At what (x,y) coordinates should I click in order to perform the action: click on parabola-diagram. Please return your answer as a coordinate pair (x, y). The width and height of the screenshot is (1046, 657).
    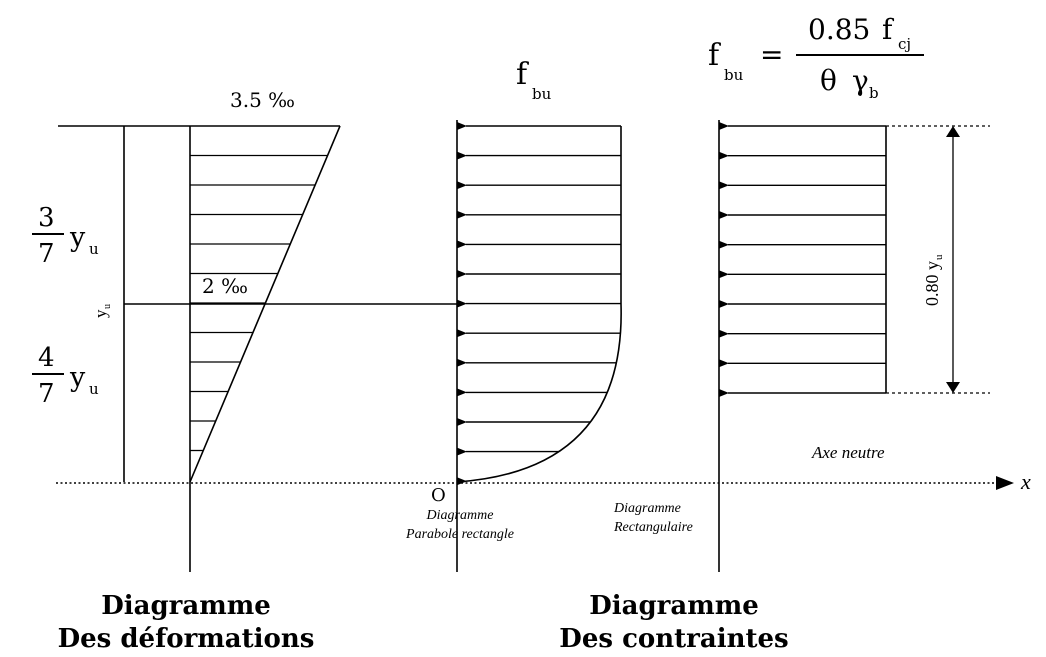
    Looking at the image, I should click on (539, 346).